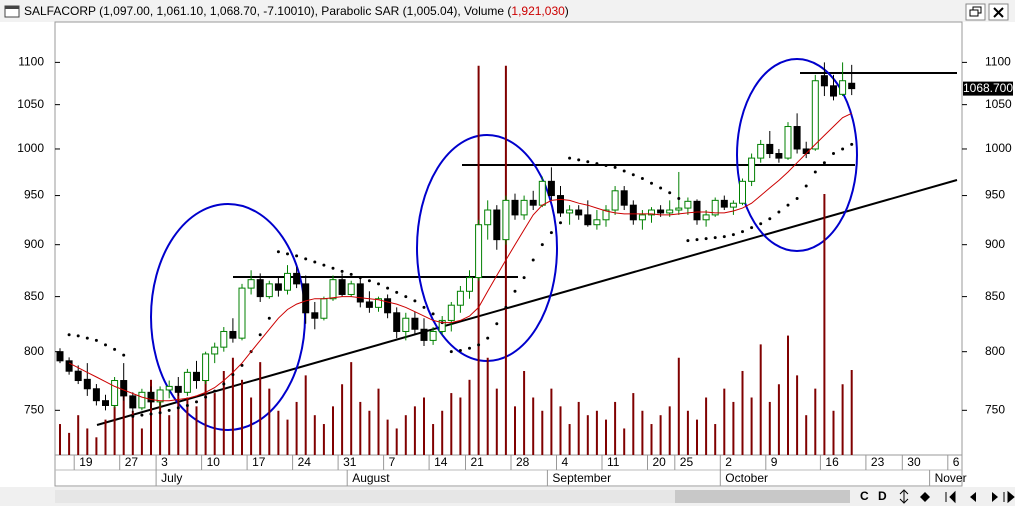  Describe the element at coordinates (998, 12) in the screenshot. I see `close-button` at that location.